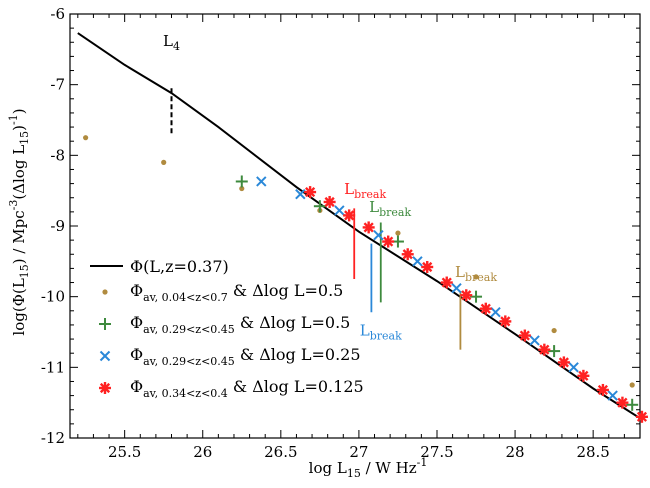 The width and height of the screenshot is (650, 488). Describe the element at coordinates (202, 452) in the screenshot. I see `x-tick-label: 26` at that location.